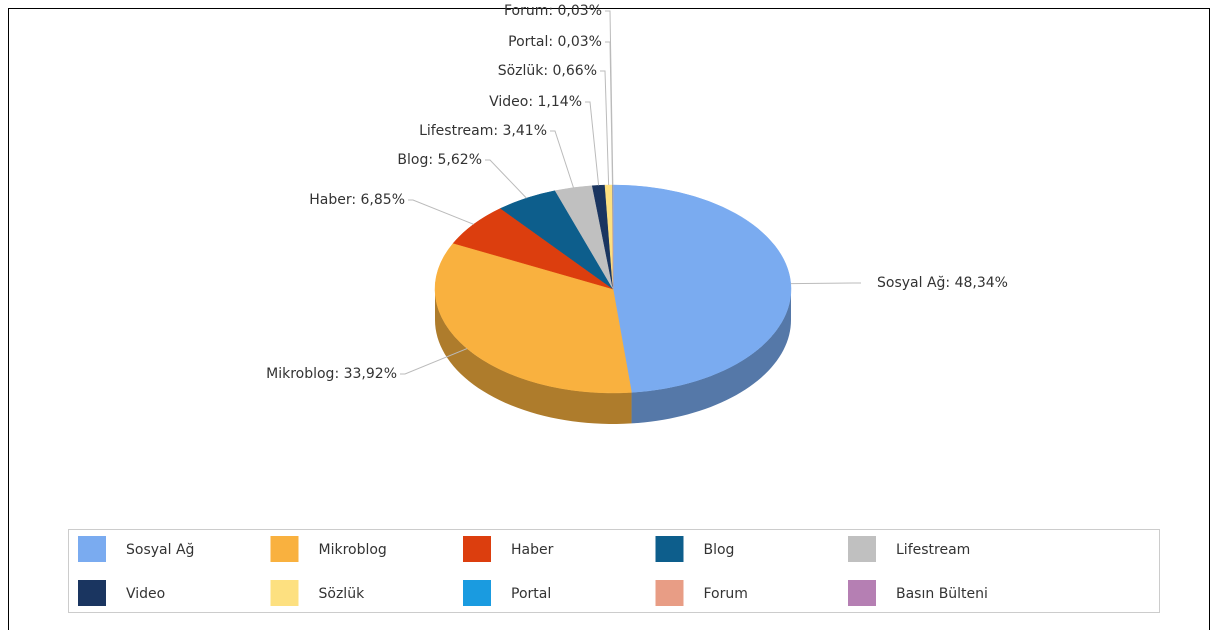 The width and height of the screenshot is (1215, 630). I want to click on data-label: Haber: 6,85%, so click(357, 200).